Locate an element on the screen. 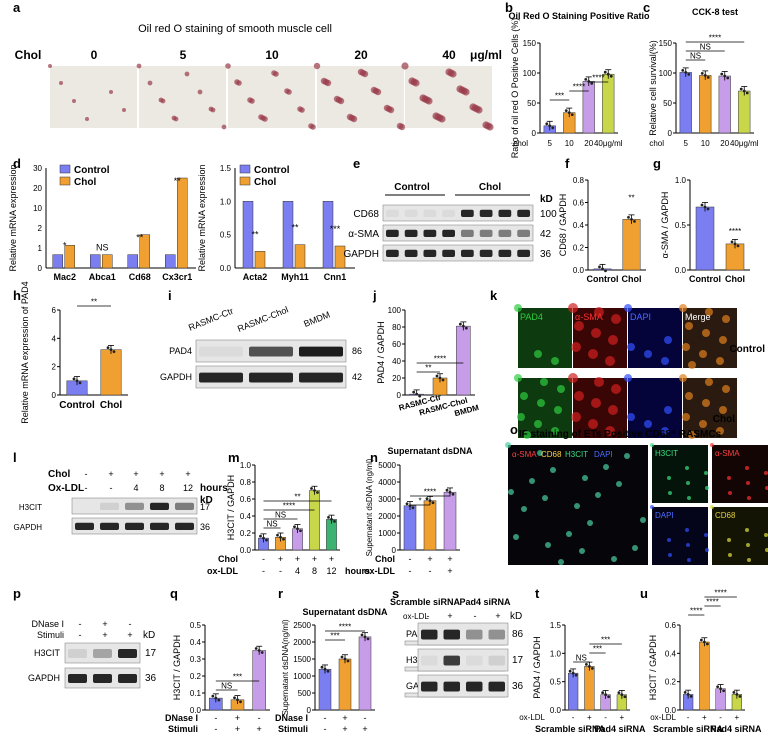 This screenshot has width=768, height=741. panel-q-sig-label: *** is located at coordinates (237, 677).